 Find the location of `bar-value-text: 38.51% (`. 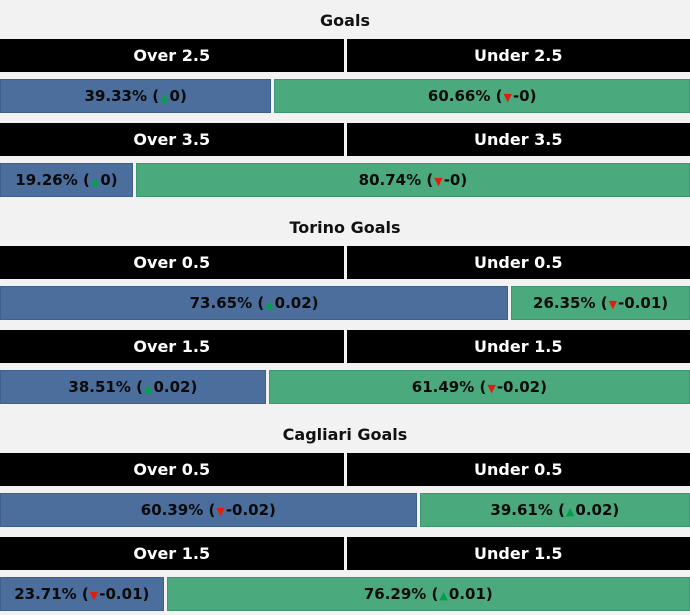

bar-value-text: 38.51% ( is located at coordinates (105, 387).